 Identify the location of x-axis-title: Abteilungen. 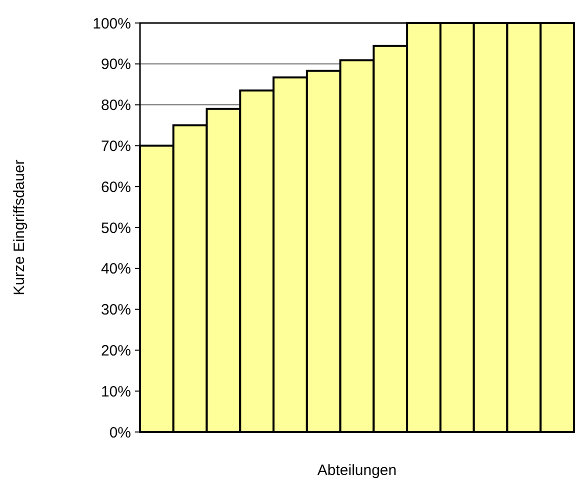
(357, 470).